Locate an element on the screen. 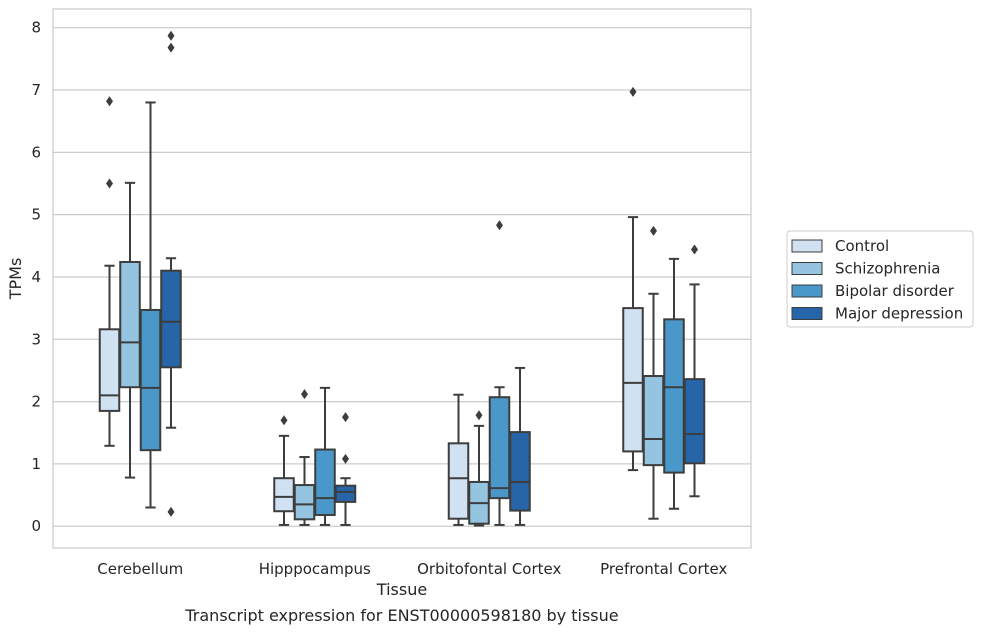 This screenshot has height=634, width=983. y-axis-ticks: 0 1 2 3 4 5 6 7 8 is located at coordinates (36, 277).